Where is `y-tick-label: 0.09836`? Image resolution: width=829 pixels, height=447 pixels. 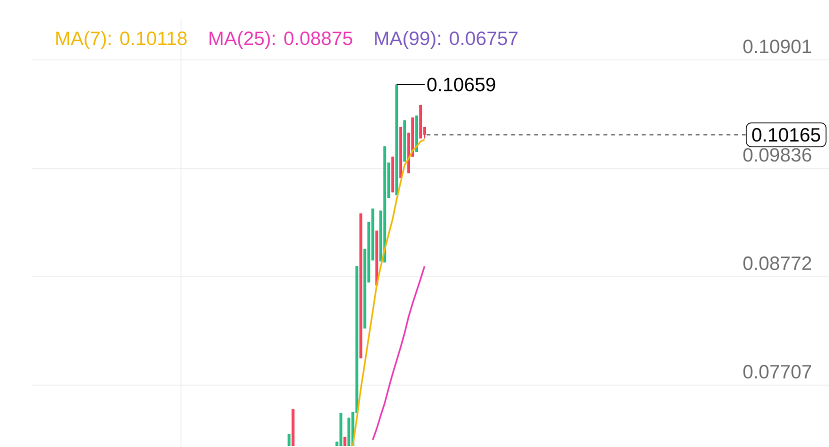 y-tick-label: 0.09836 is located at coordinates (777, 155).